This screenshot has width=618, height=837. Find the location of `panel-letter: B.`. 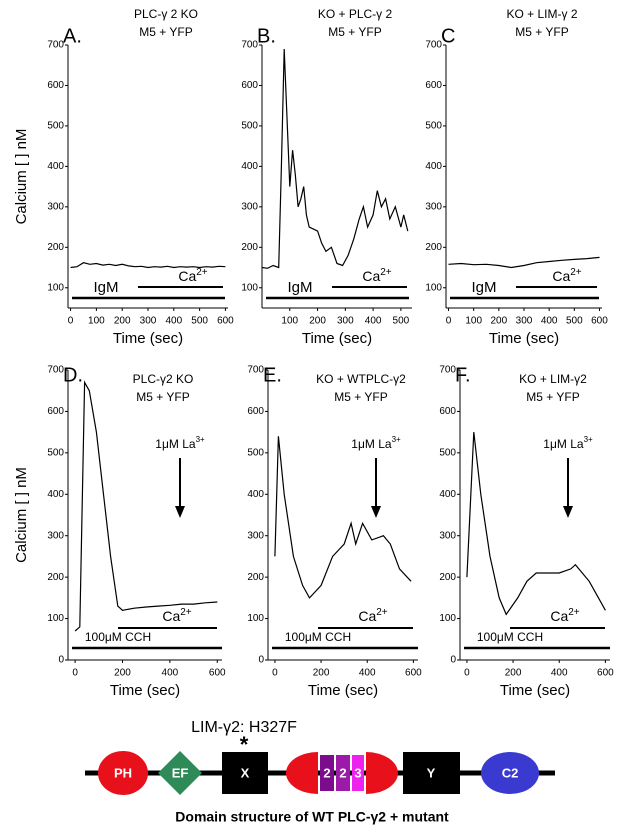

panel-letter: B. is located at coordinates (266, 36).